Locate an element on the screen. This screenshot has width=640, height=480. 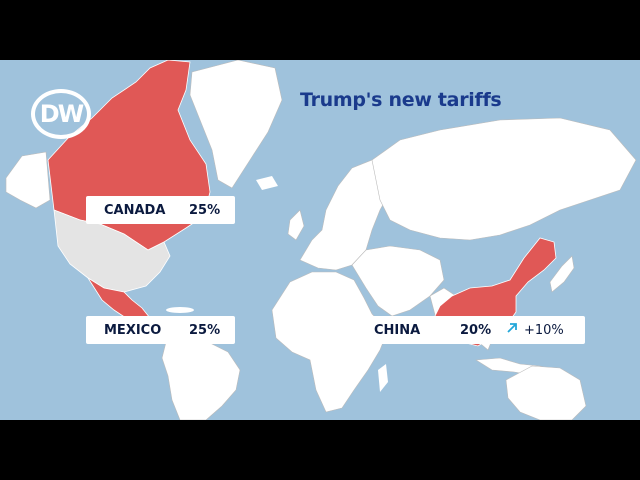
mexico-tariff-rate: 25% is located at coordinates (205, 330).